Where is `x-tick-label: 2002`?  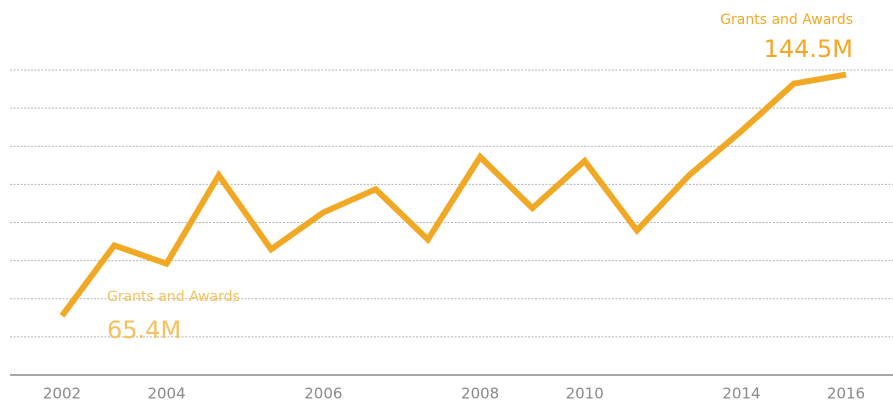
x-tick-label: 2002 is located at coordinates (62, 392).